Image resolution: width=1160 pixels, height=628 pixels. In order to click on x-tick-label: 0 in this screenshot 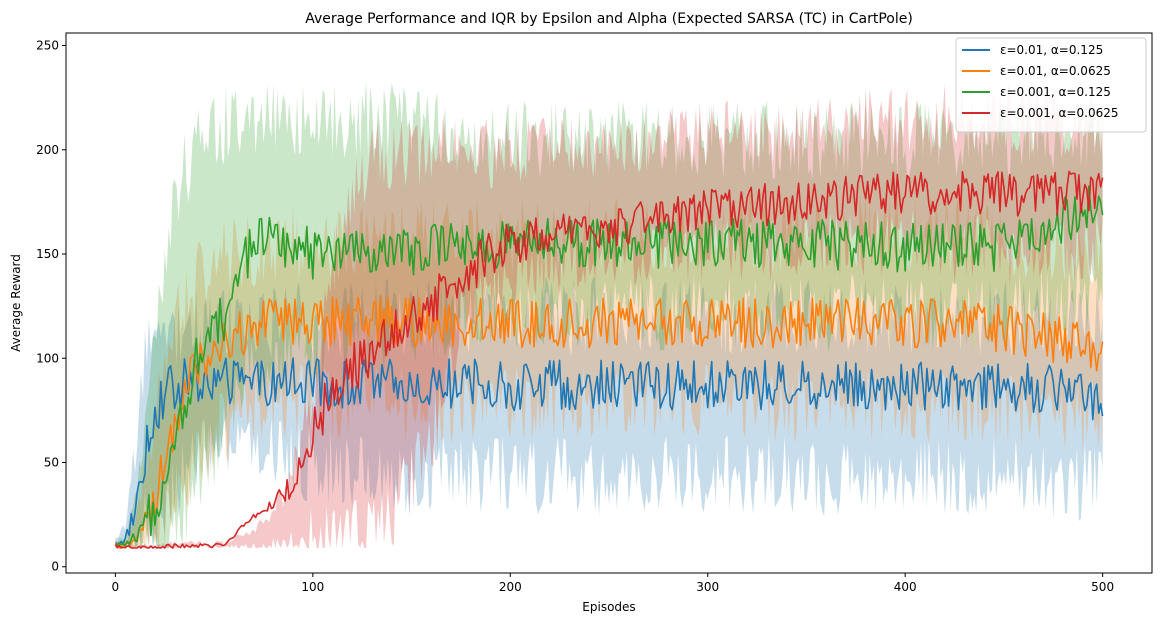, I will do `click(116, 587)`.